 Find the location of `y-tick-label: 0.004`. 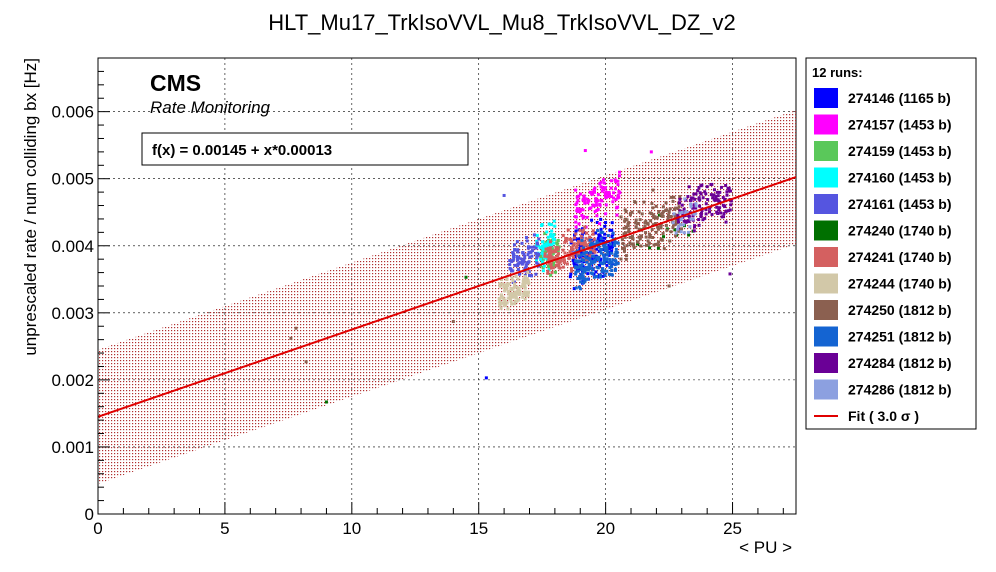

y-tick-label: 0.004 is located at coordinates (72, 246).